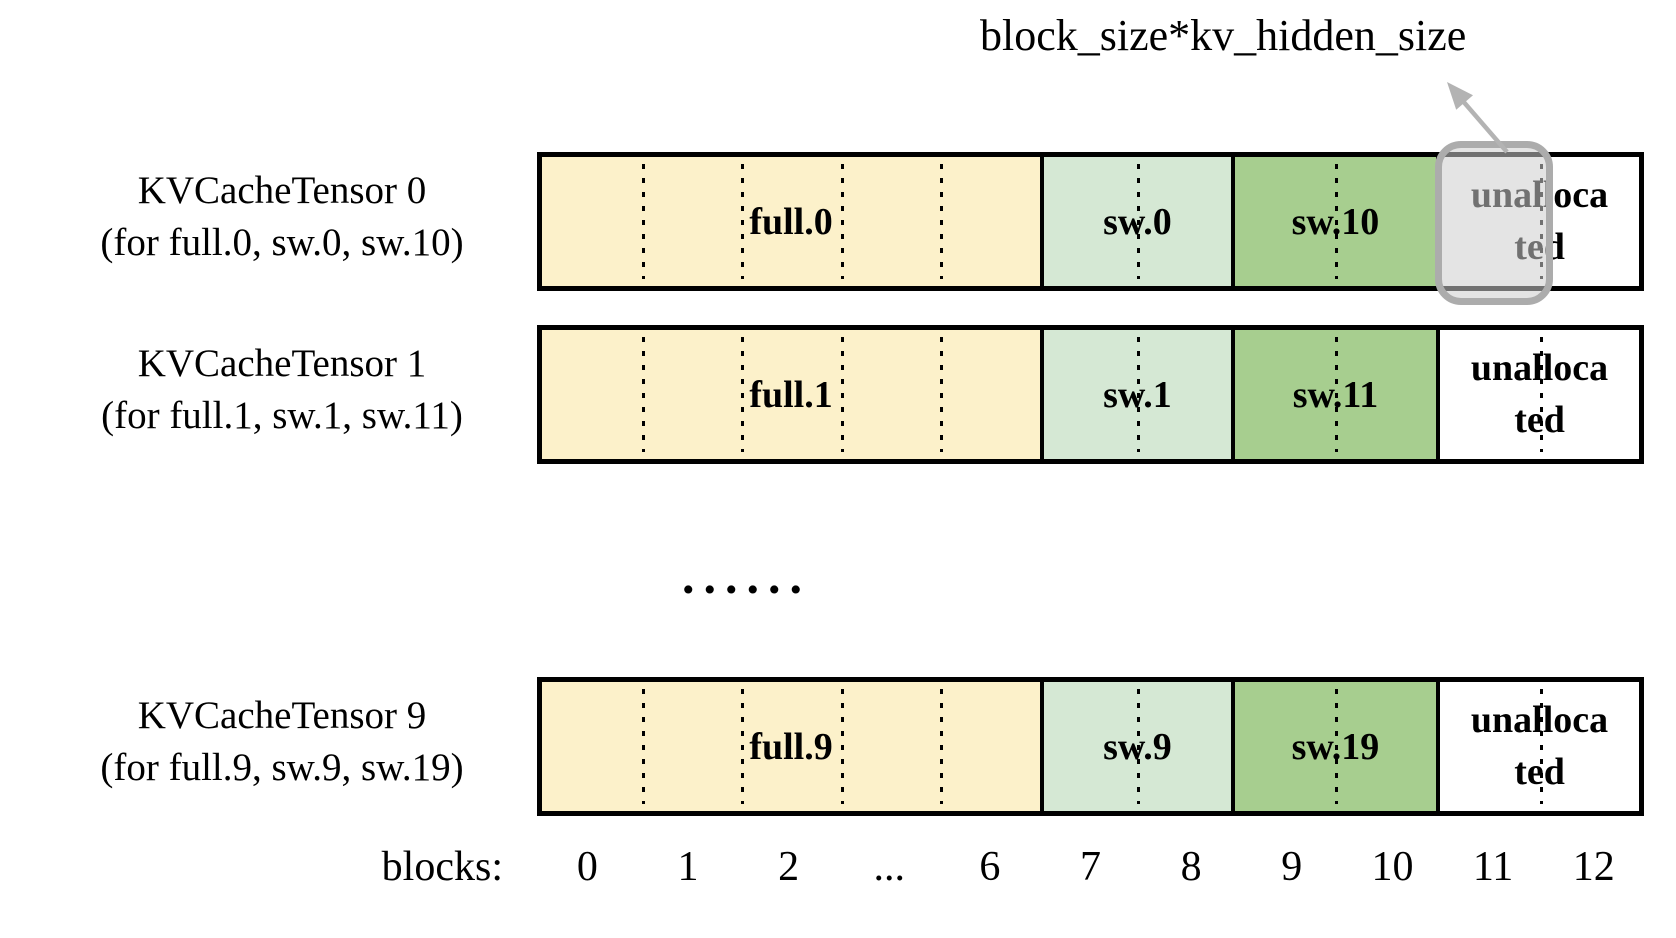  I want to click on segment-sw-a: sw.0, so click(1135, 221).